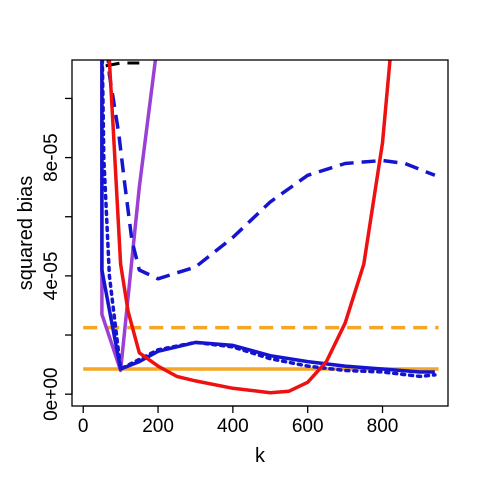  Describe the element at coordinates (383, 426) in the screenshot. I see `x-tick-label: 800` at that location.